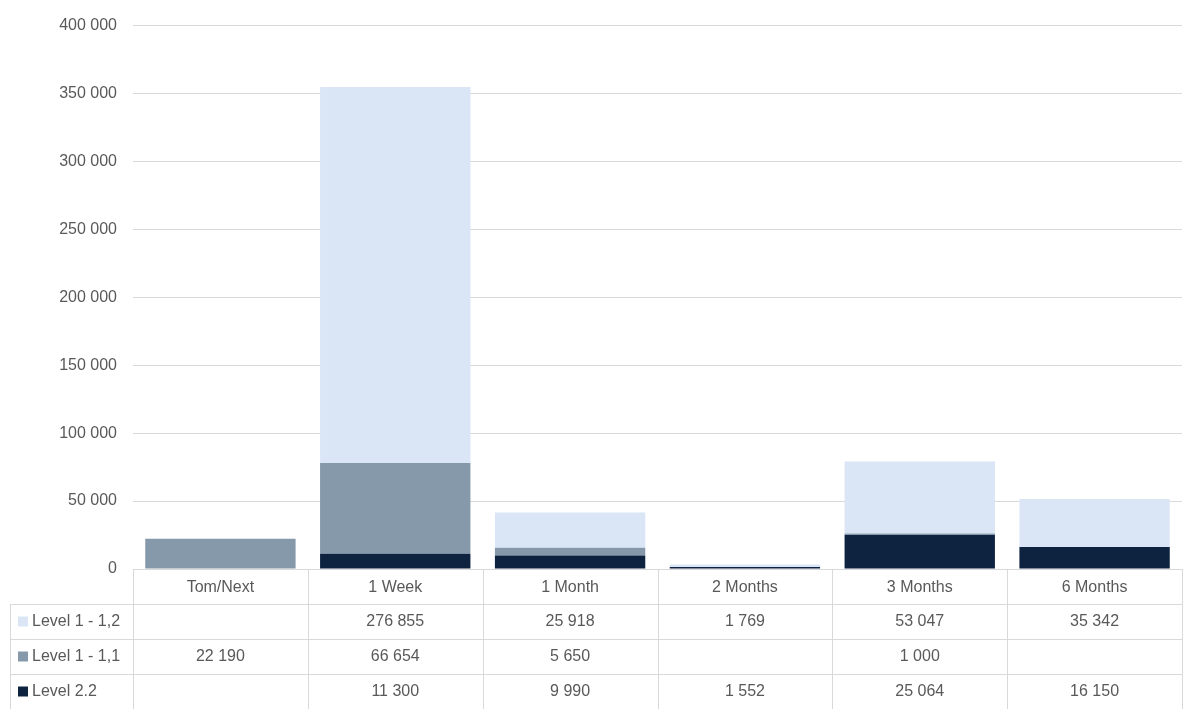 The height and width of the screenshot is (711, 1184). I want to click on y-tick-label: 300 000, so click(88, 160).